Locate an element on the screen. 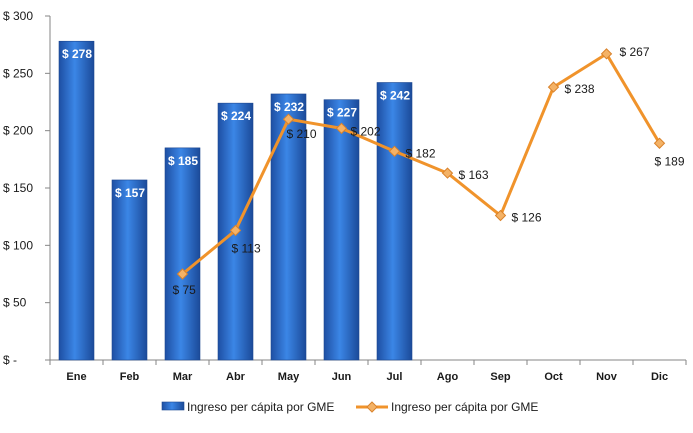 The width and height of the screenshot is (693, 433). x-tick-label: Abr is located at coordinates (236, 377).